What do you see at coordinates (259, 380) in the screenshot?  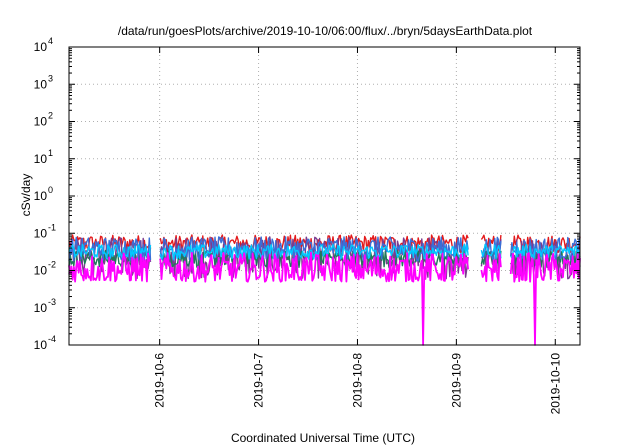 I see `x-tick-label: 2019-10-7` at bounding box center [259, 380].